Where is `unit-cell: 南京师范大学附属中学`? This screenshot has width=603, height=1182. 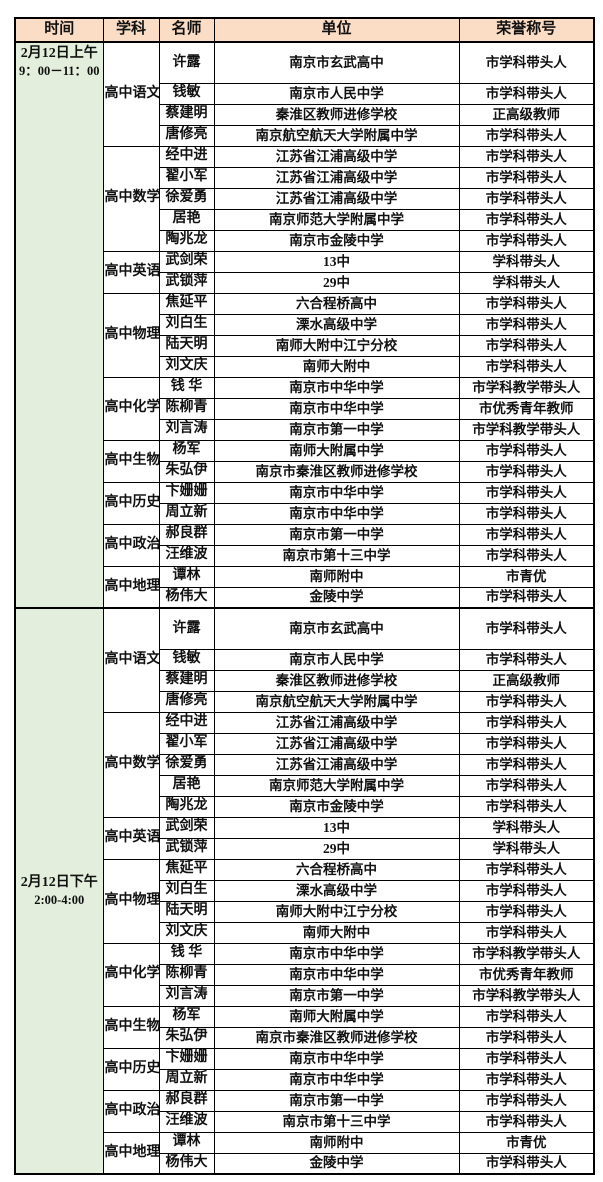
unit-cell: 南京师范大学附属中学 is located at coordinates (336, 785).